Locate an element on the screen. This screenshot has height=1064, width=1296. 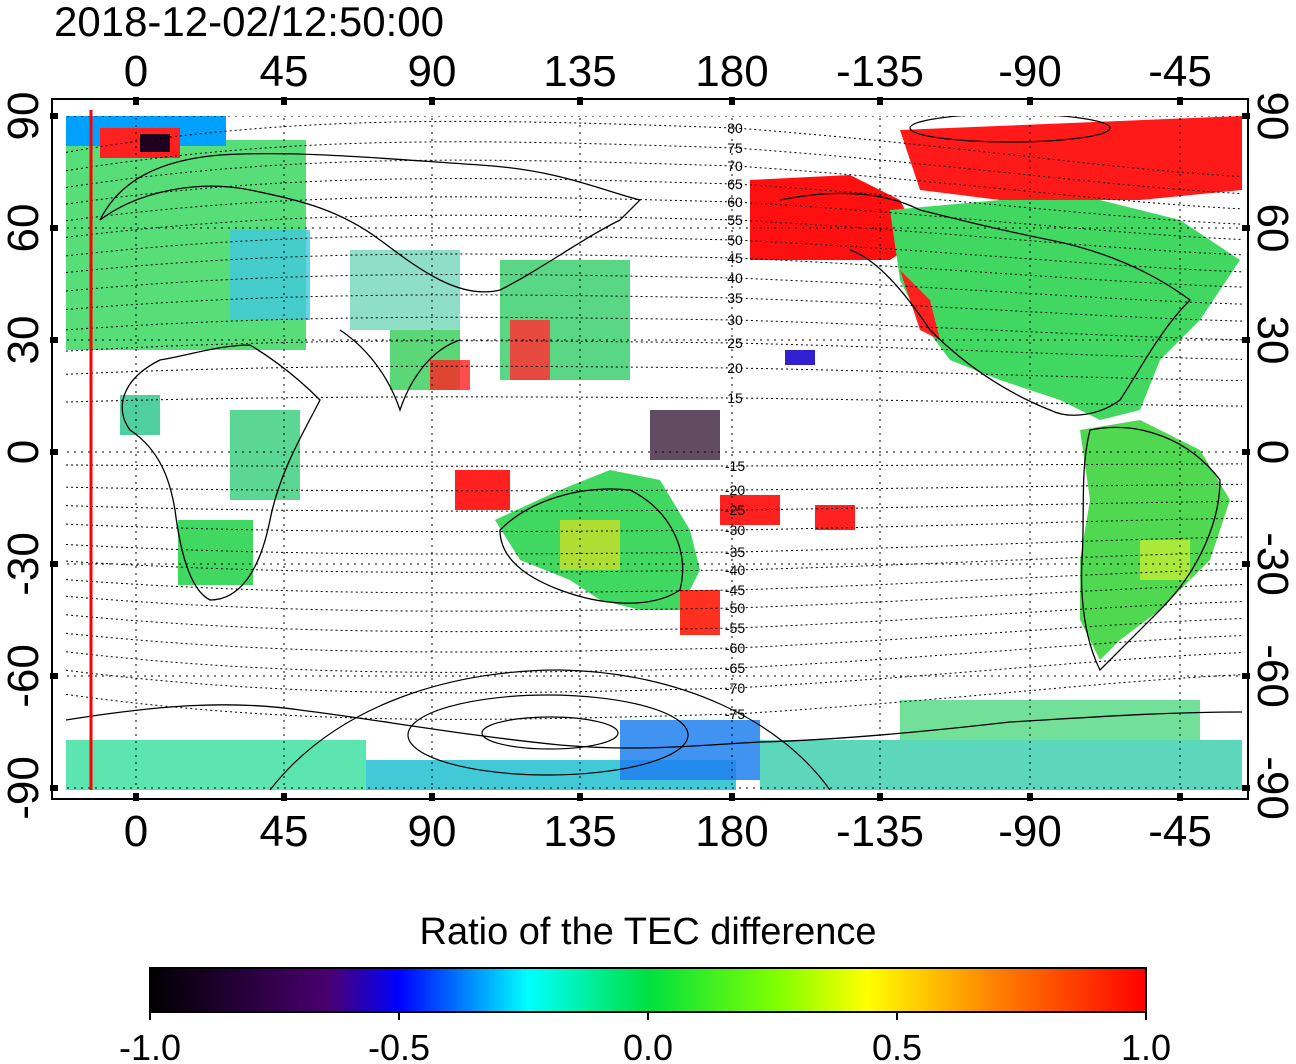
lat-label-right: 30 is located at coordinates (1272, 340).